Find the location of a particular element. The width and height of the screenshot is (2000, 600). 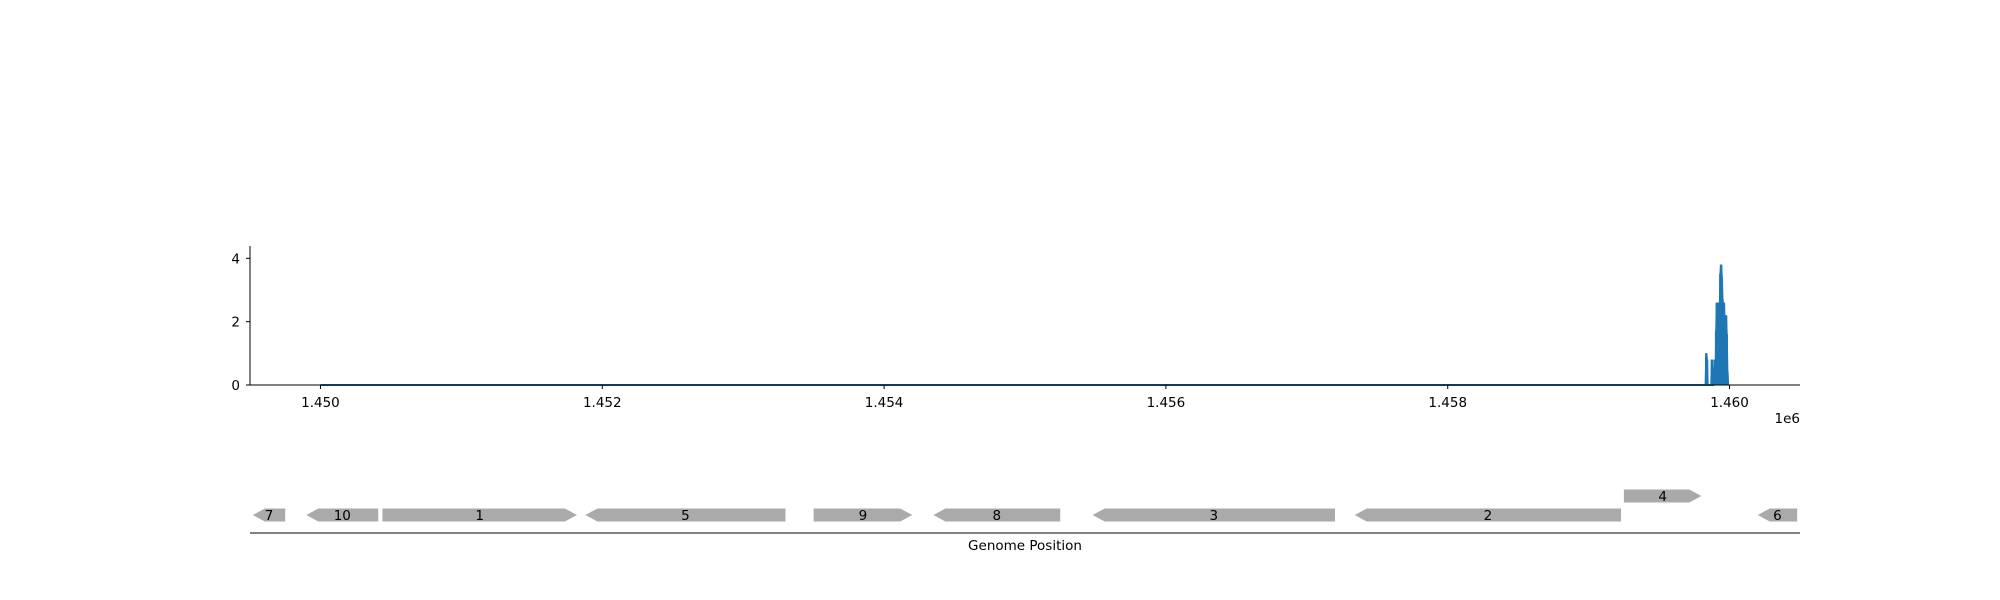

x-ticks: 1.450 1.452 1.454 1.456 1.458 1.460 is located at coordinates (1025, 398).